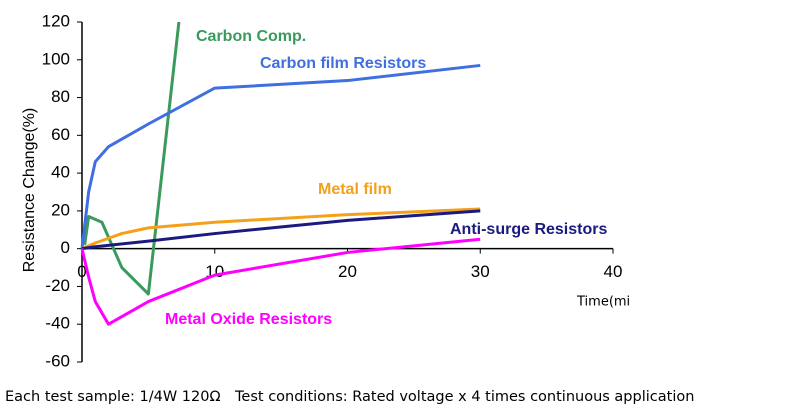  What do you see at coordinates (343, 63) in the screenshot?
I see `series-label: Carbon film Resistors` at bounding box center [343, 63].